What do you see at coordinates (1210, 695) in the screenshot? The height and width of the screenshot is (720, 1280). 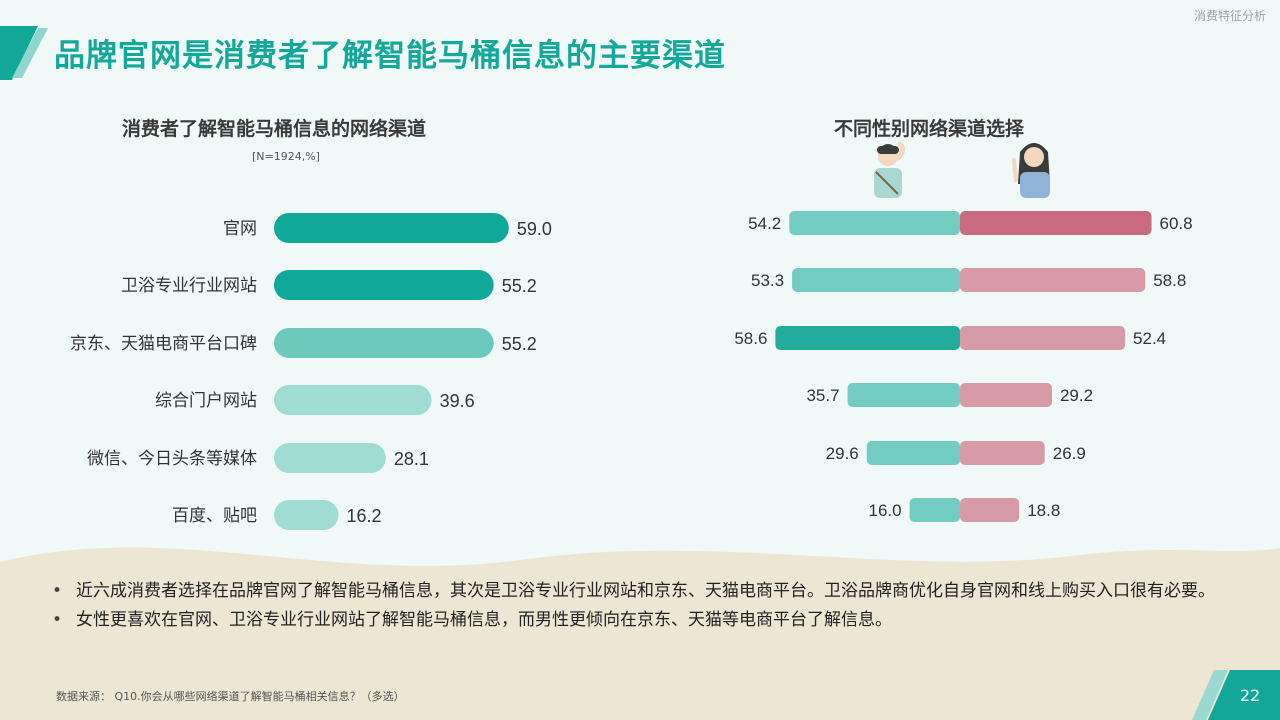 I see `page-number-corner-light` at bounding box center [1210, 695].